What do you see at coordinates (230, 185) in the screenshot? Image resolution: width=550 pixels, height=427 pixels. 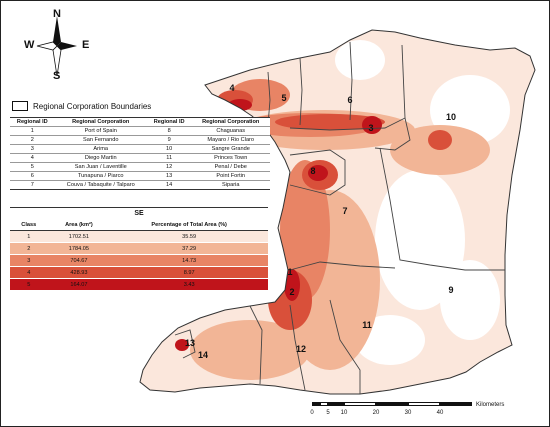 I see `region-table-cell: Siparia` at bounding box center [230, 185].